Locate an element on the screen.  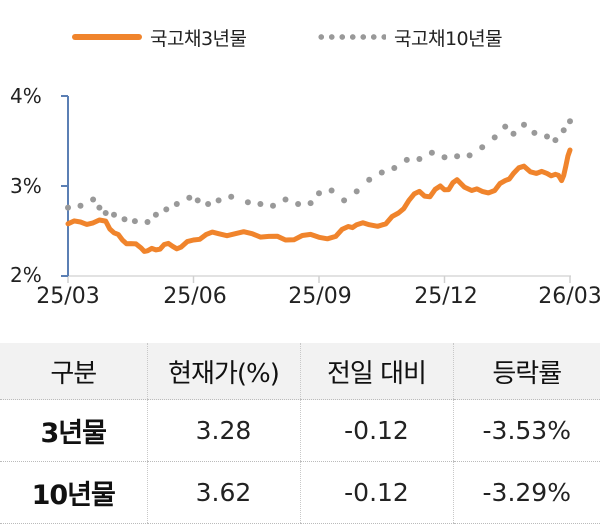
table-row: 10년물 3.62 -0.12 -3.29% is located at coordinates (300, 492).